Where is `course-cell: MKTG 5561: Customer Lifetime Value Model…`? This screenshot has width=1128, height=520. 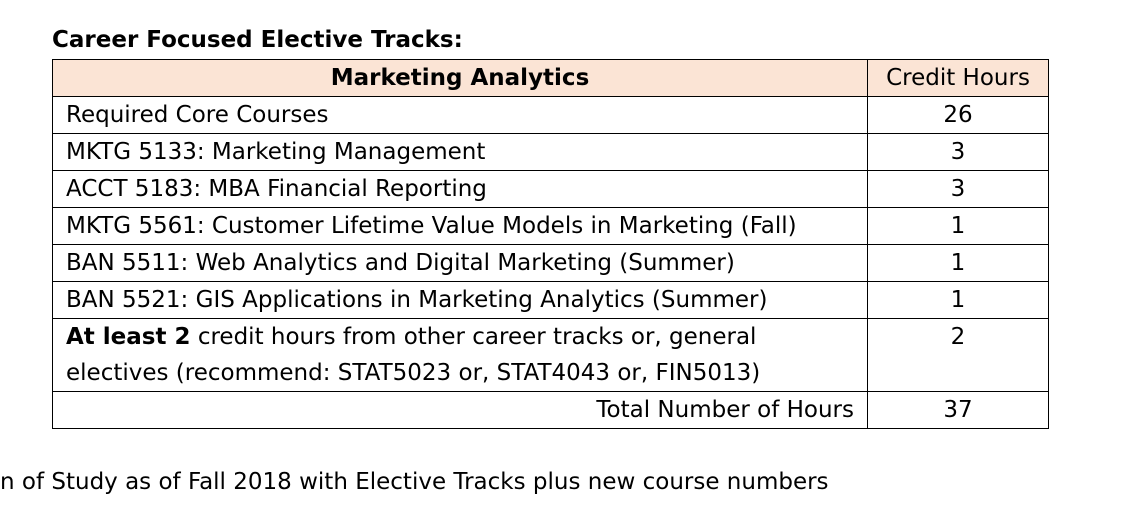 course-cell: MKTG 5561: Customer Lifetime Value Model… is located at coordinates (460, 226).